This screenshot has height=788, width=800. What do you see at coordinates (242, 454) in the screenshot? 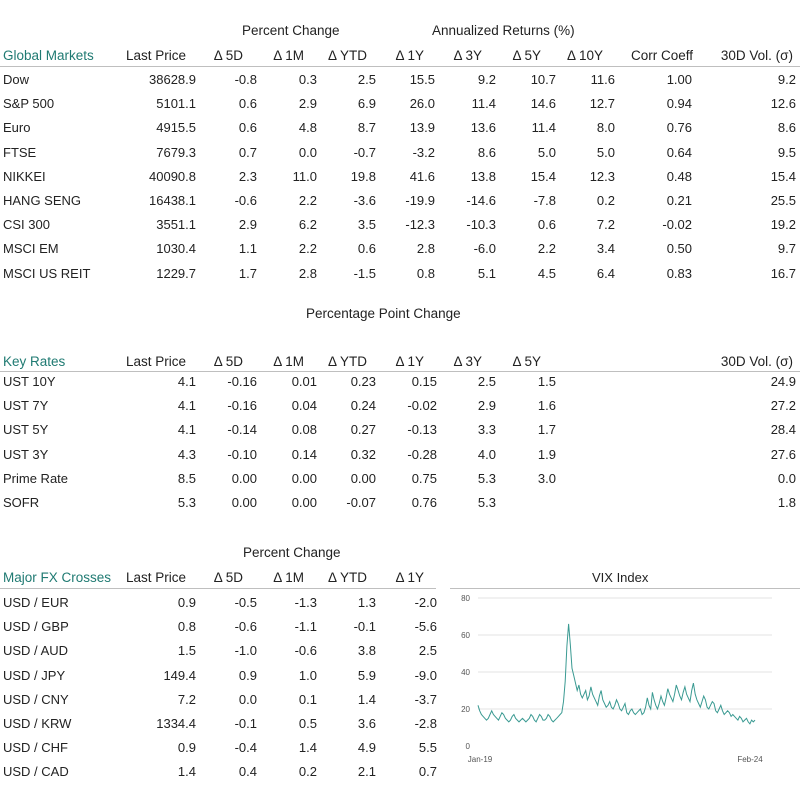
I see `cell-5d: -0.10` at bounding box center [242, 454].